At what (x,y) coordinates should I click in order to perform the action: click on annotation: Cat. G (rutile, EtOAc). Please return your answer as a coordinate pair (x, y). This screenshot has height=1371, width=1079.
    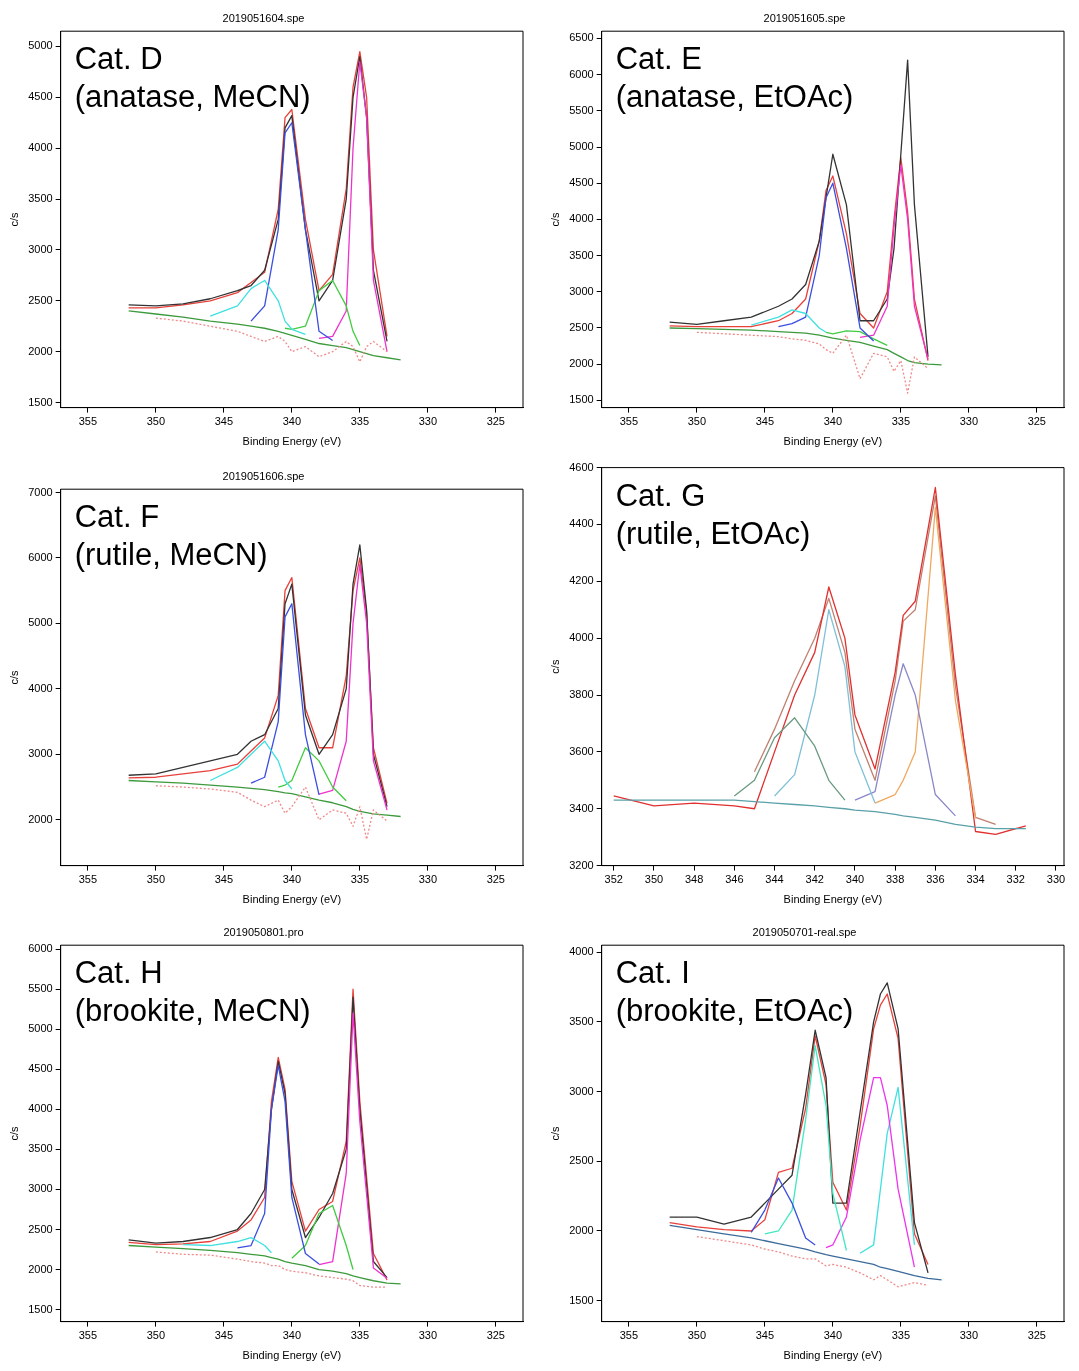
    Looking at the image, I should click on (713, 514).